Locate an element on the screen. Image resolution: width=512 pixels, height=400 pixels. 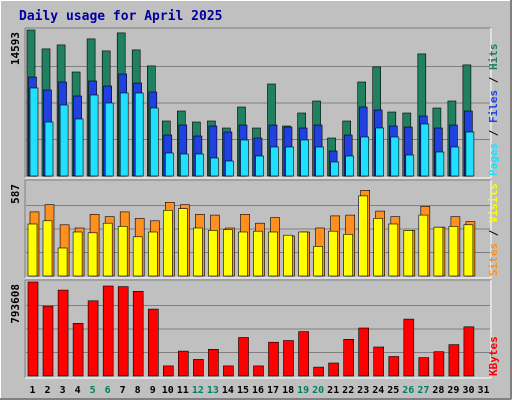
legend: KBytes is located at coordinates (493, 356).